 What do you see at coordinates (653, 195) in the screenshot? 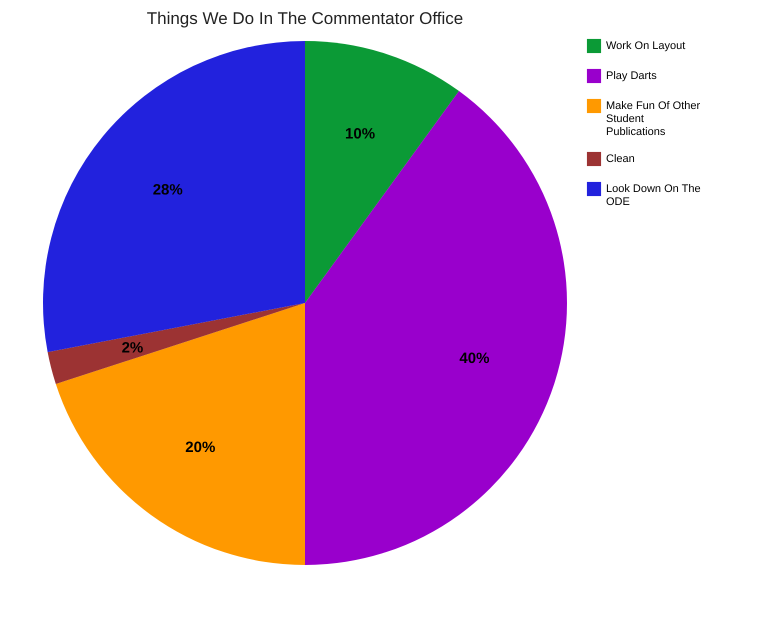
I see `legend-label: Look Down On The ODE` at bounding box center [653, 195].